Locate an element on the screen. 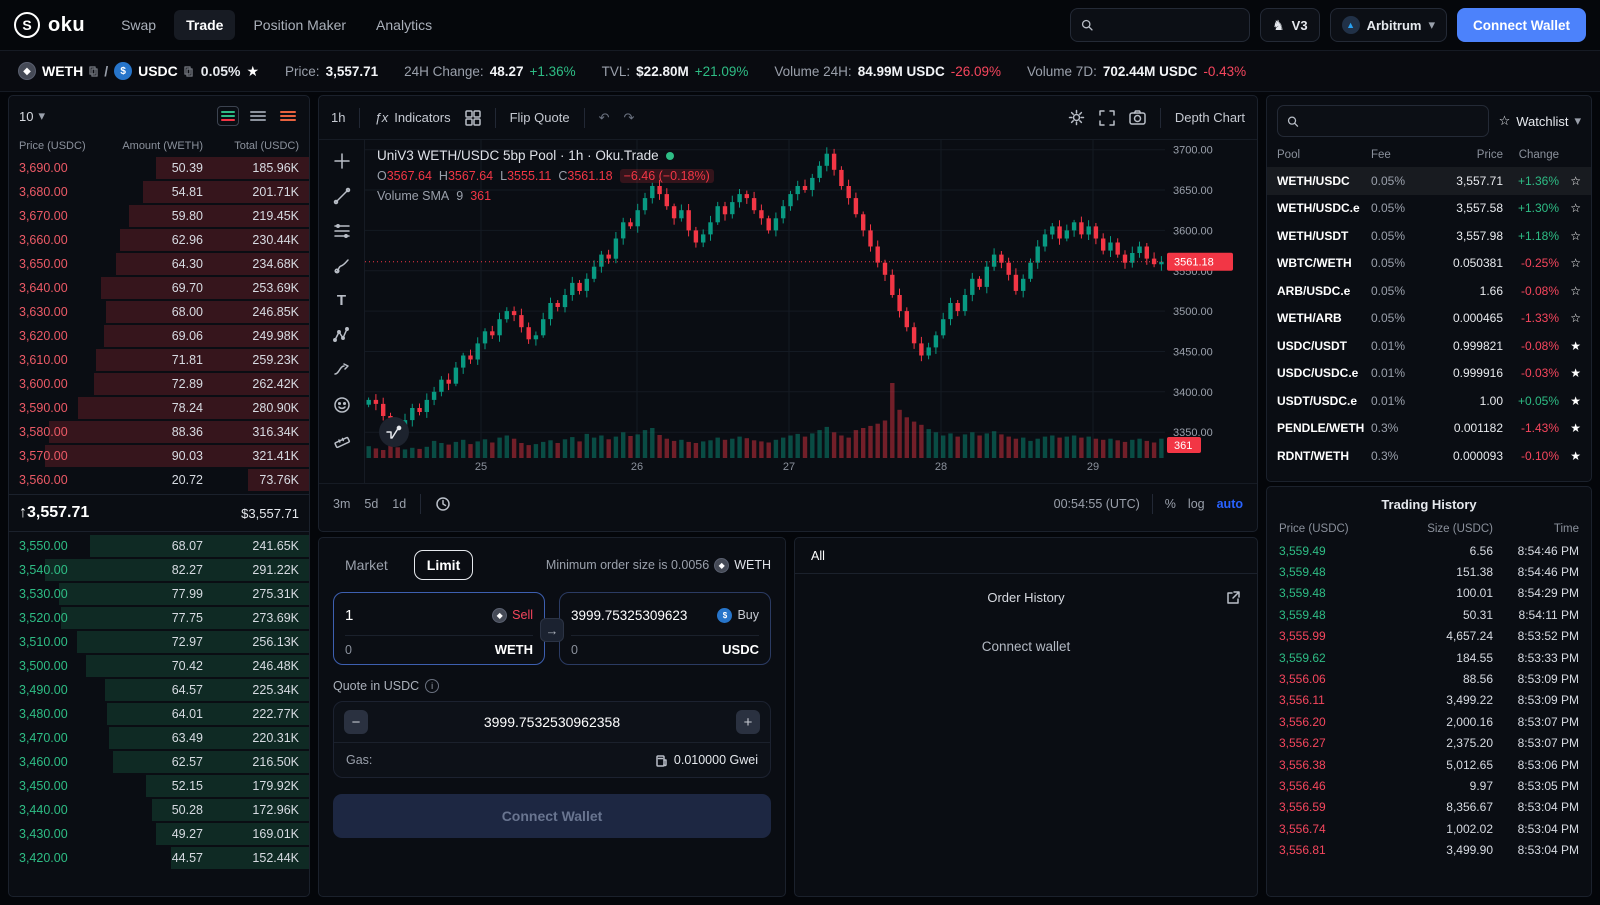 The image size is (1600, 905). watchlist-row: USDC/USDC.e 0.01% 0.999916 -0.03% ★ is located at coordinates (1429, 373).